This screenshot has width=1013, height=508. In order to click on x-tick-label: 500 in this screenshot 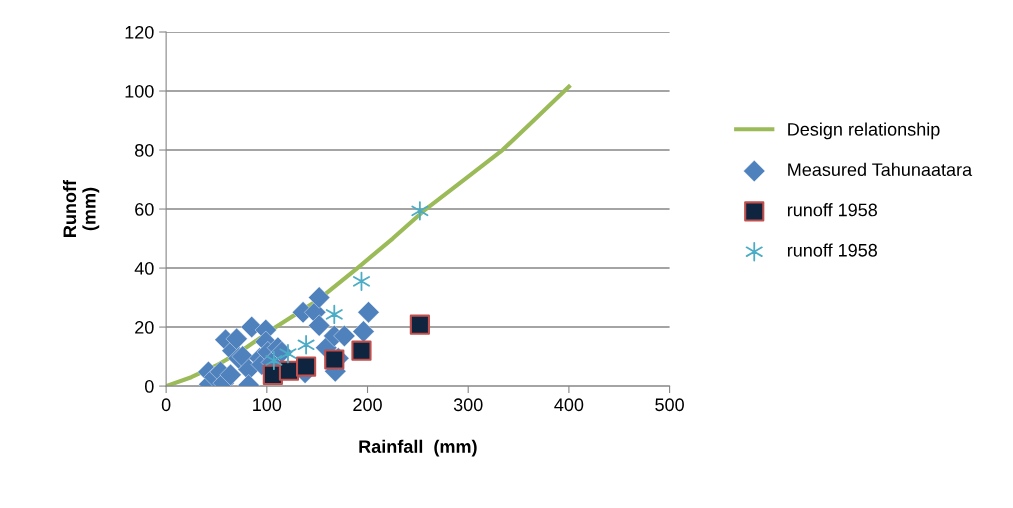, I will do `click(669, 405)`.